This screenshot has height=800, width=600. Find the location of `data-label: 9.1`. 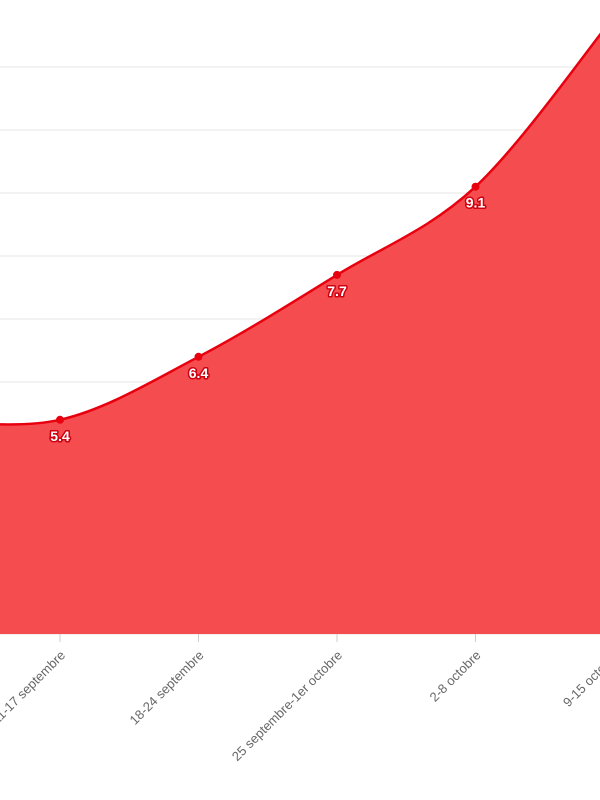

data-label: 9.1 is located at coordinates (476, 203).